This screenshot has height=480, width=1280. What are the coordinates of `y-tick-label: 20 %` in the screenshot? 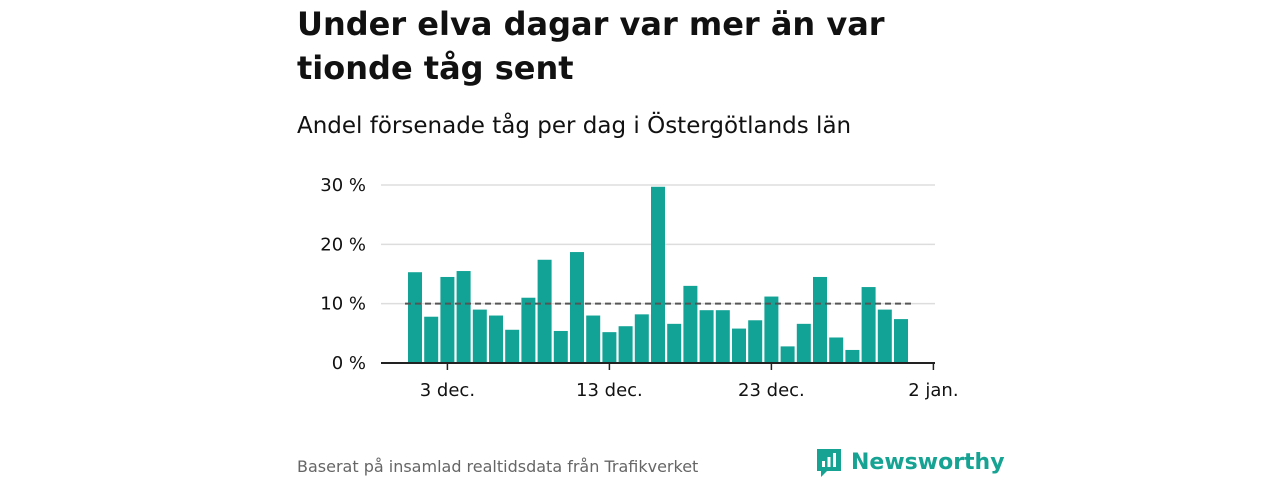 It's located at (343, 244).